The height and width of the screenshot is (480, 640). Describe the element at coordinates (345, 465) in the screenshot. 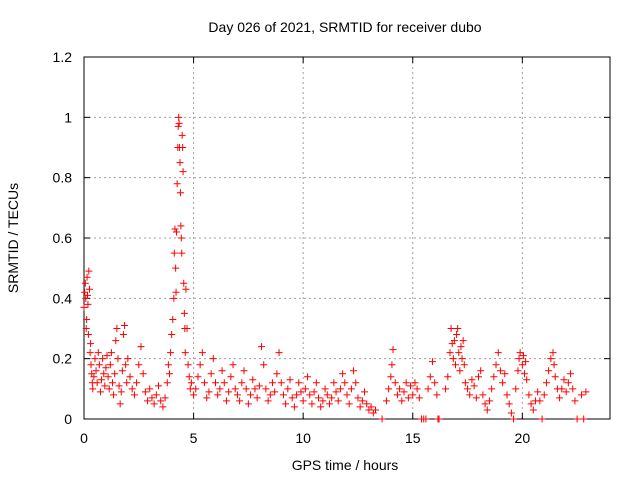

I see `x-axis-label: GPS time / hours` at that location.